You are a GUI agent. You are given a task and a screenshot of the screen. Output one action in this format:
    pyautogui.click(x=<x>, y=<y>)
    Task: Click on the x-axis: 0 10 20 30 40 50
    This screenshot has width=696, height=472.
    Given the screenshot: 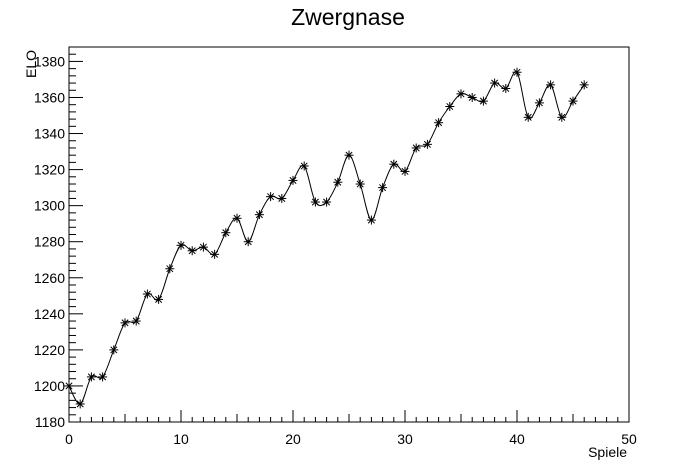 What is the action you would take?
    pyautogui.click(x=351, y=428)
    